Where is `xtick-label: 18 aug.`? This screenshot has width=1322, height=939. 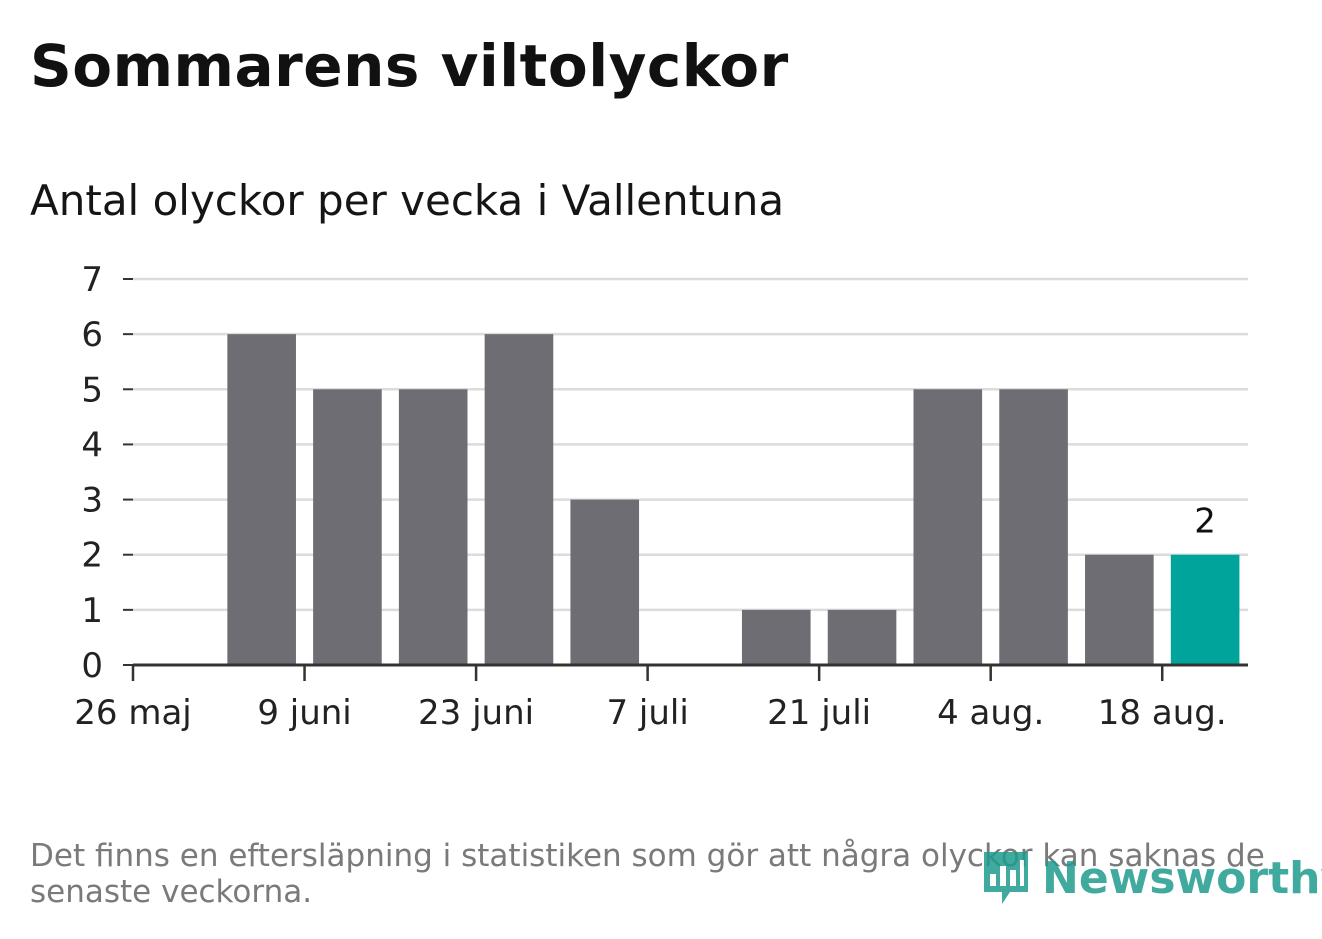 xtick-label: 18 aug. is located at coordinates (1162, 713).